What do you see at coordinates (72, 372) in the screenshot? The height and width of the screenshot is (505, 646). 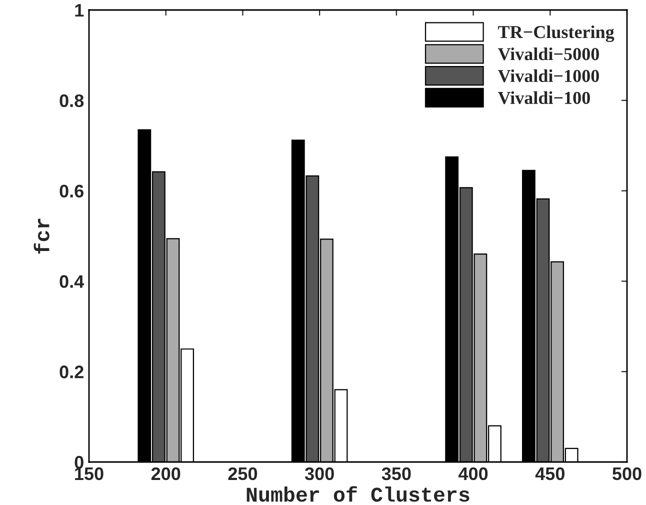 I see `y-tick-label: 0.2` at bounding box center [72, 372].